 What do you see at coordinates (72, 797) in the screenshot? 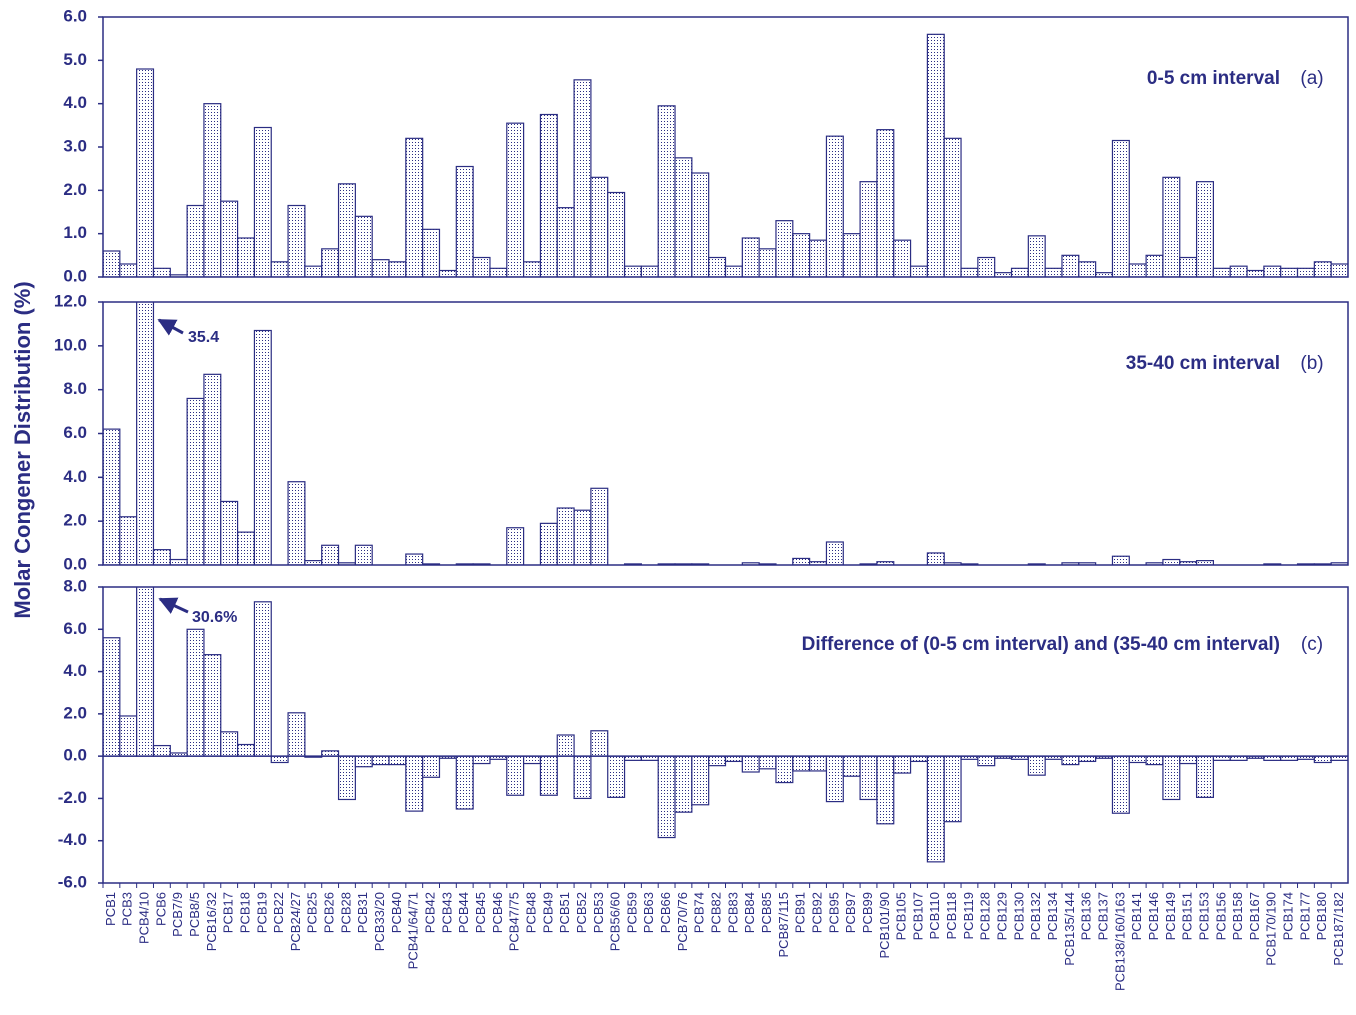
I see `y-tick-label: -2.0` at bounding box center [72, 797].